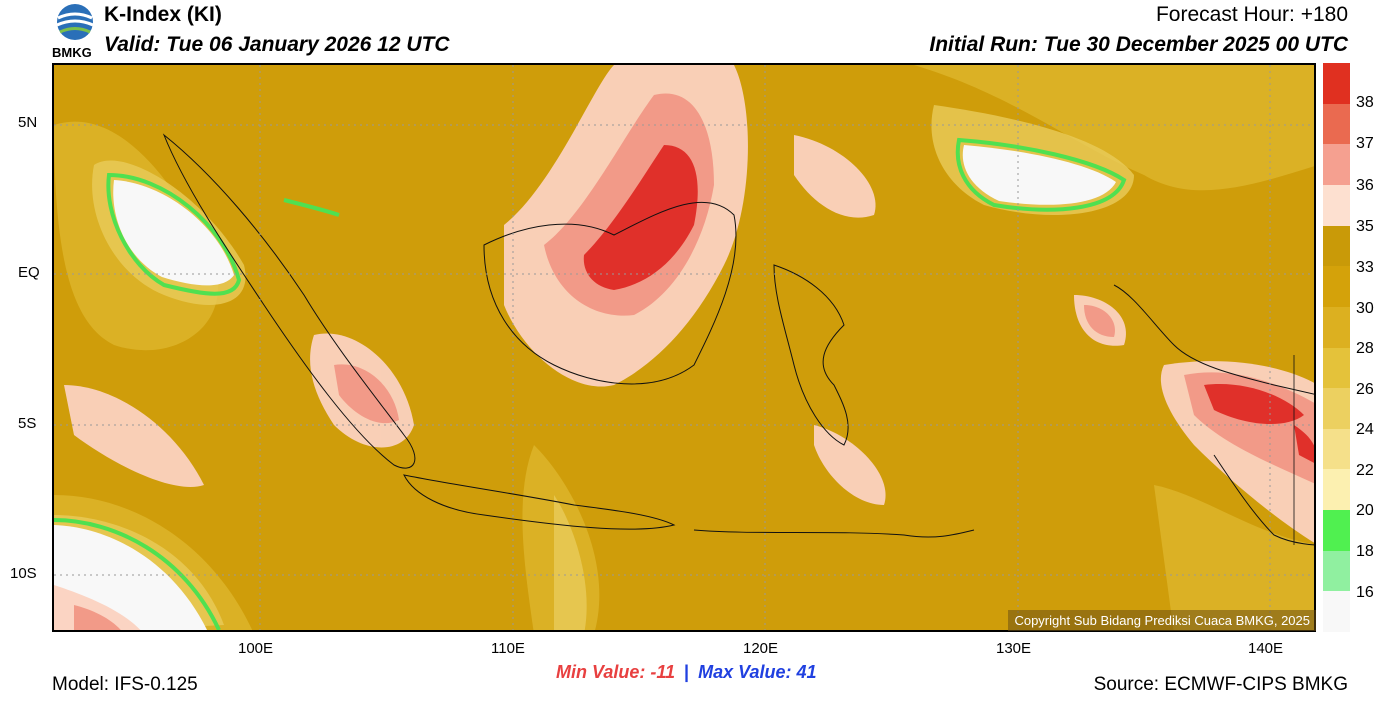  What do you see at coordinates (1251, 14) in the screenshot?
I see `forecast-hour: Forecast Hour: +180` at bounding box center [1251, 14].